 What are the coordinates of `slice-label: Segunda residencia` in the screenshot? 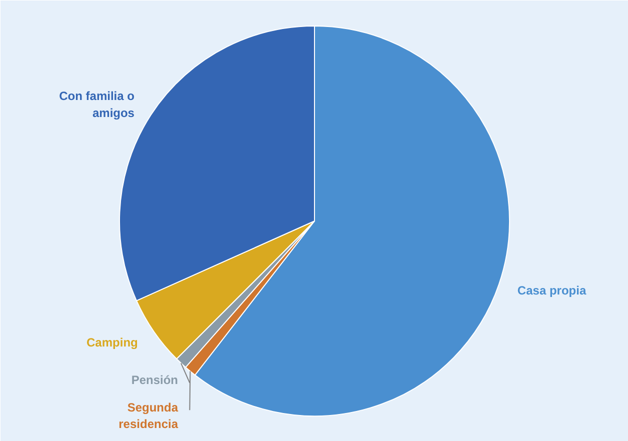 It's located at (148, 416).